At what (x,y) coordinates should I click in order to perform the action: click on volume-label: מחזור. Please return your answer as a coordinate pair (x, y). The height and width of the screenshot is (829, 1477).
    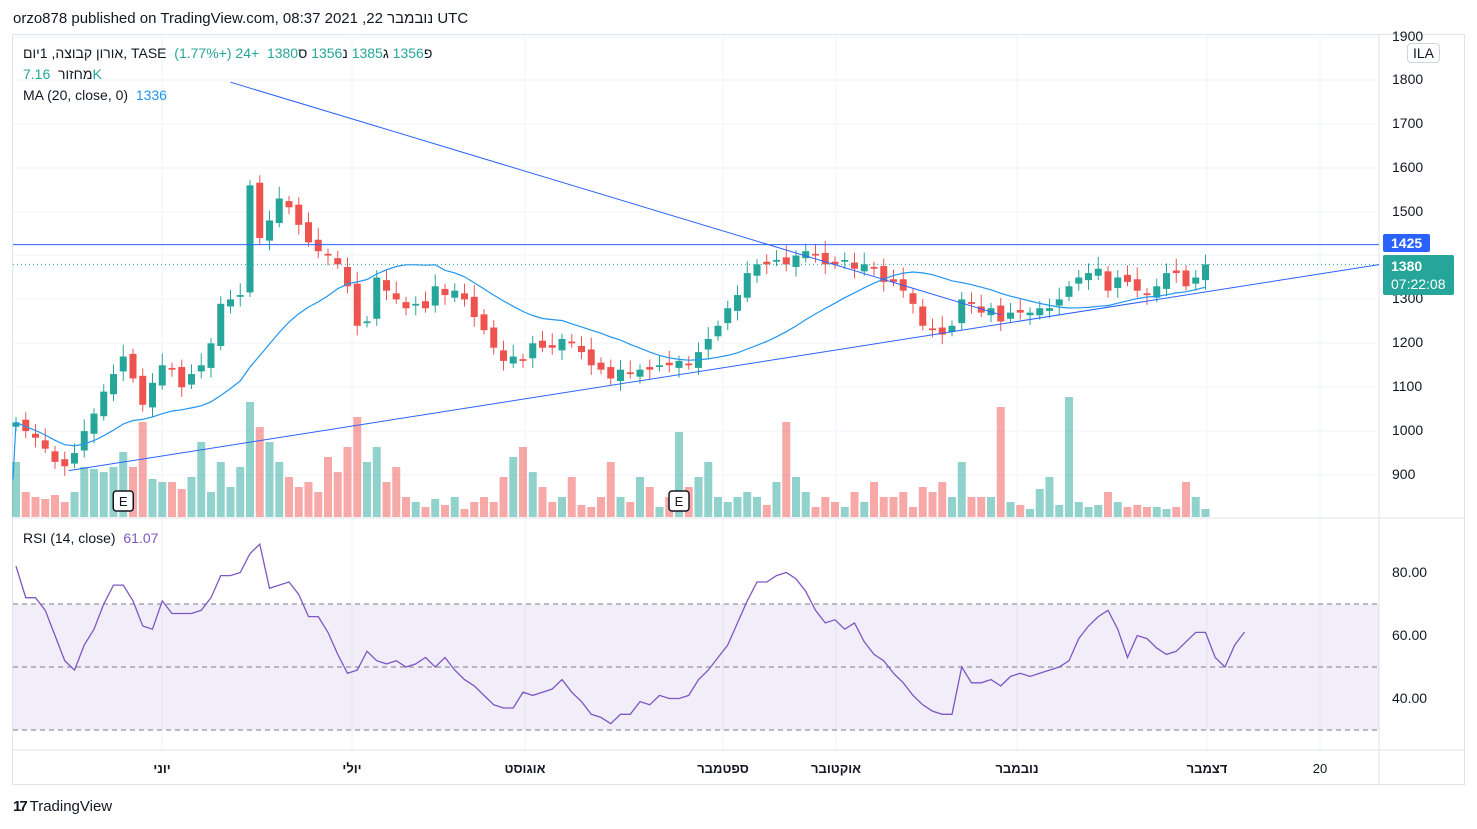
    Looking at the image, I should click on (75, 74).